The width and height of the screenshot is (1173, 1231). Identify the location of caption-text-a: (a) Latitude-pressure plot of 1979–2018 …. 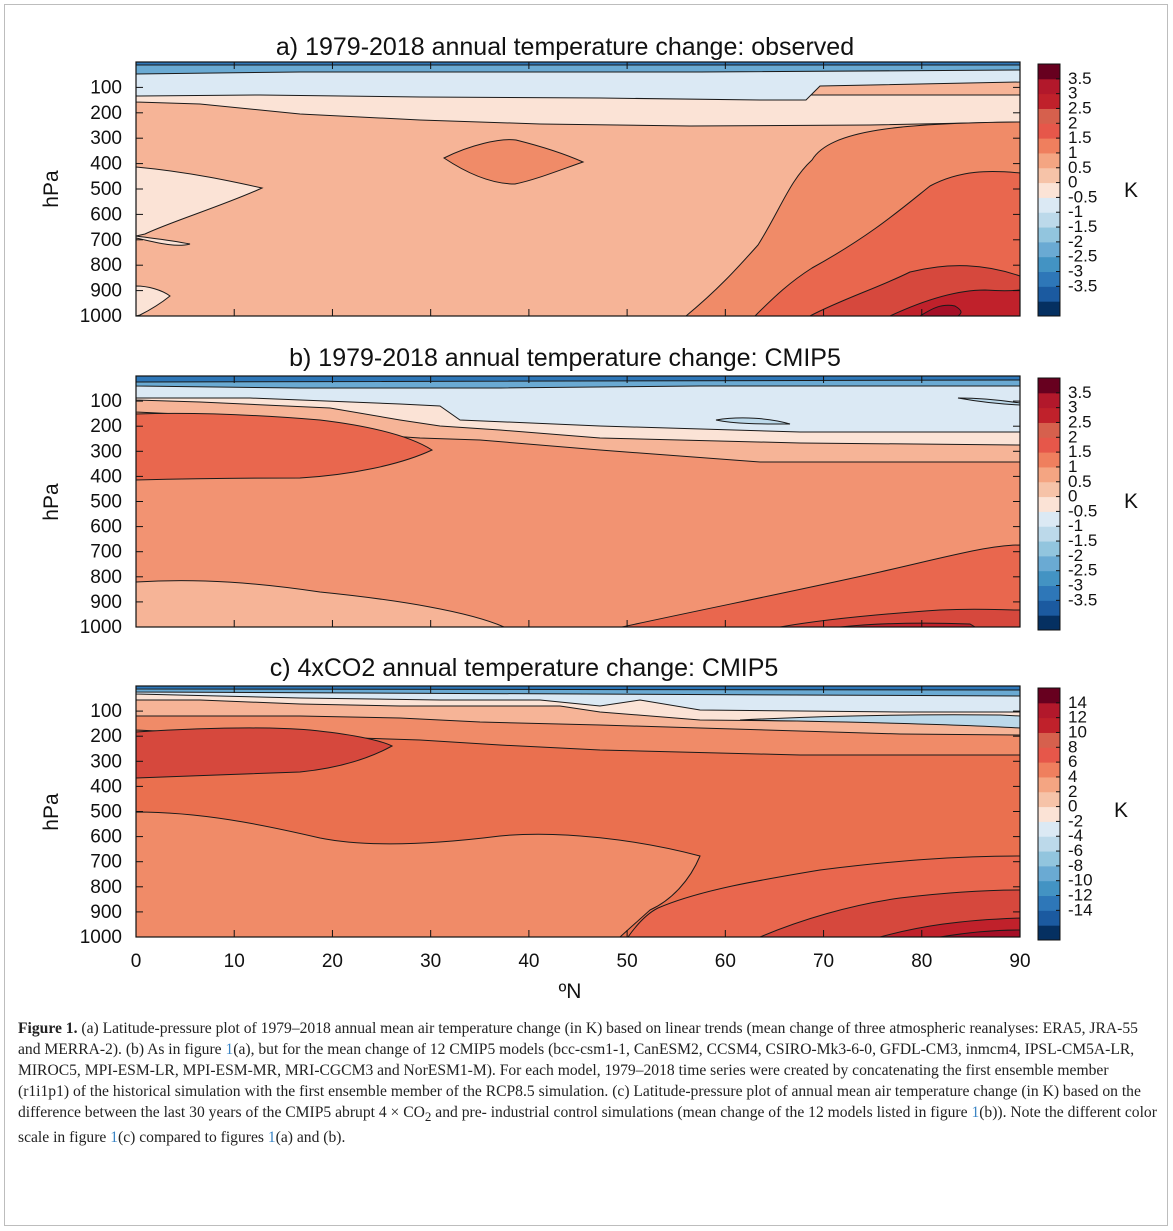
(578, 1039).